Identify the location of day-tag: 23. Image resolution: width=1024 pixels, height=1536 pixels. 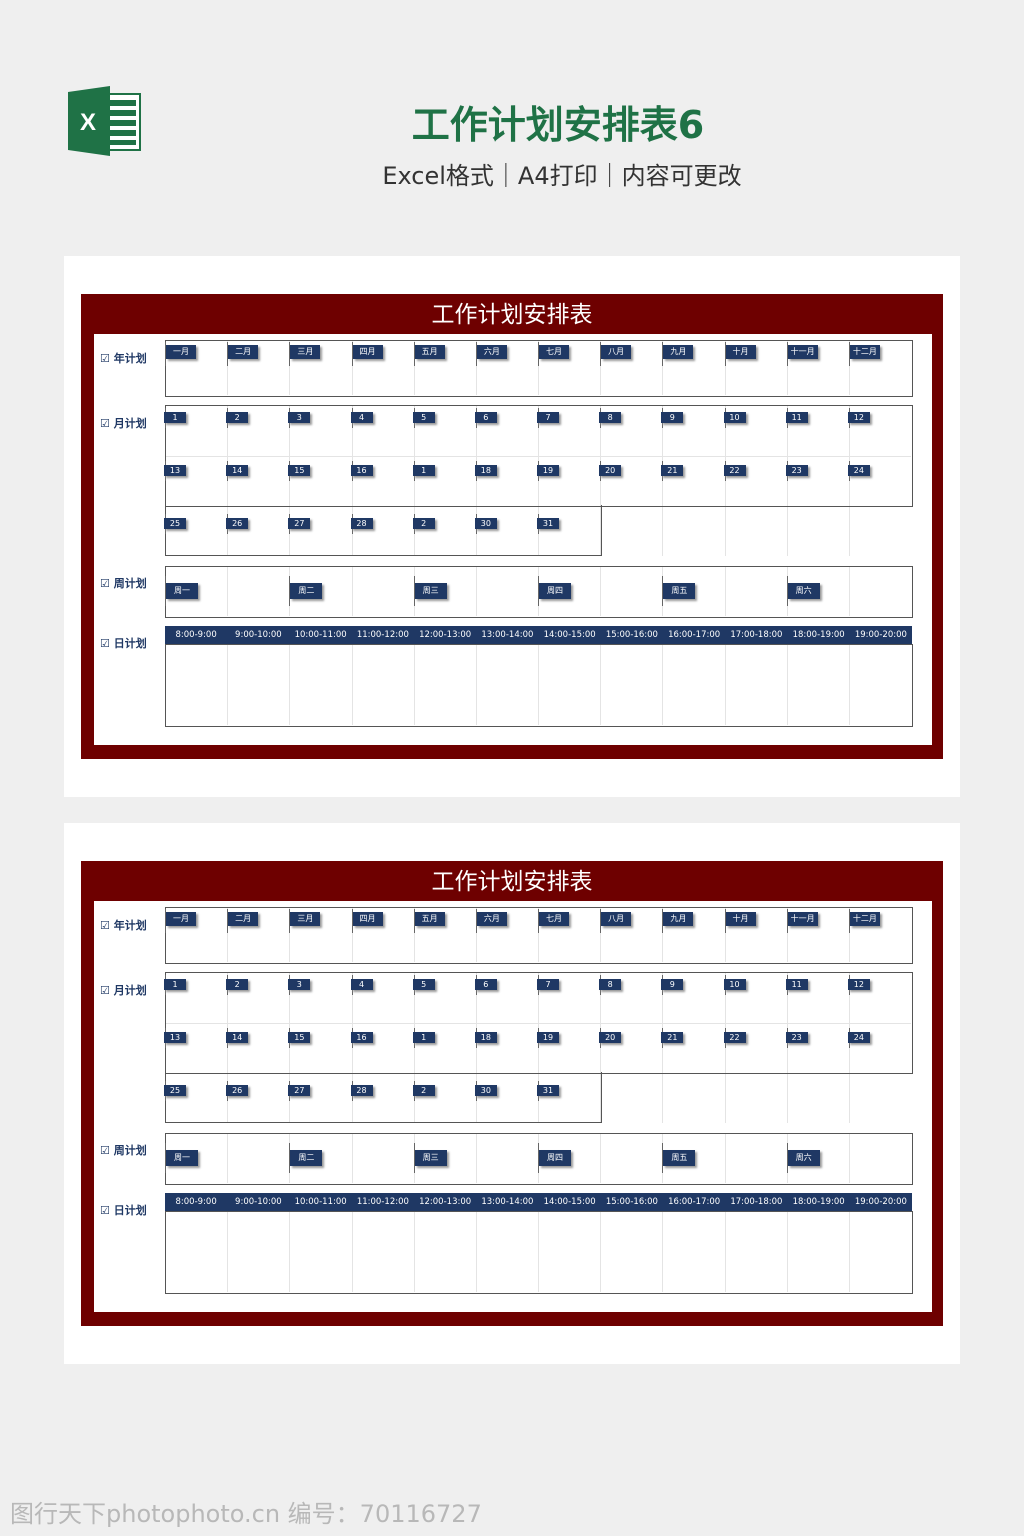
(796, 1037).